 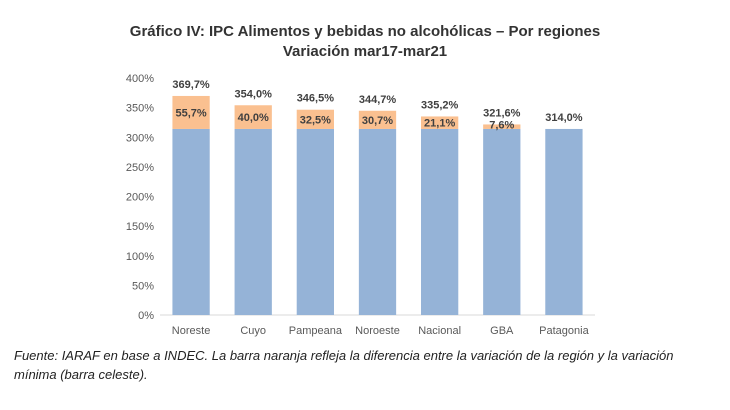 I want to click on difference-data-label: 7,6%, so click(x=501, y=125).